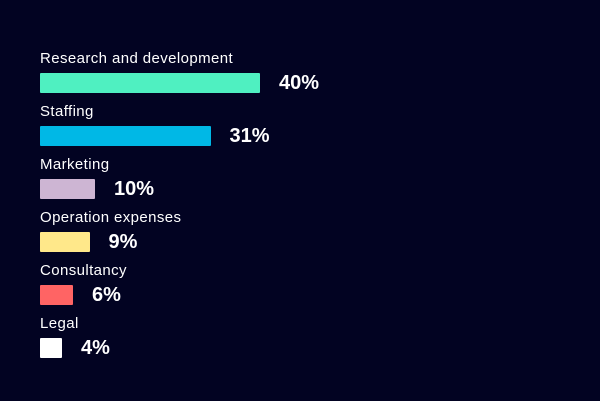 The width and height of the screenshot is (600, 401). What do you see at coordinates (299, 83) in the screenshot?
I see `value-label: 40%` at bounding box center [299, 83].